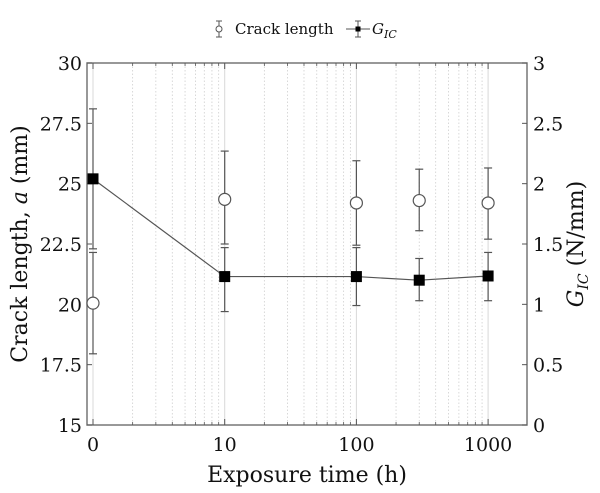  I want to click on y-left-tick-label: 17.5, so click(61, 366).